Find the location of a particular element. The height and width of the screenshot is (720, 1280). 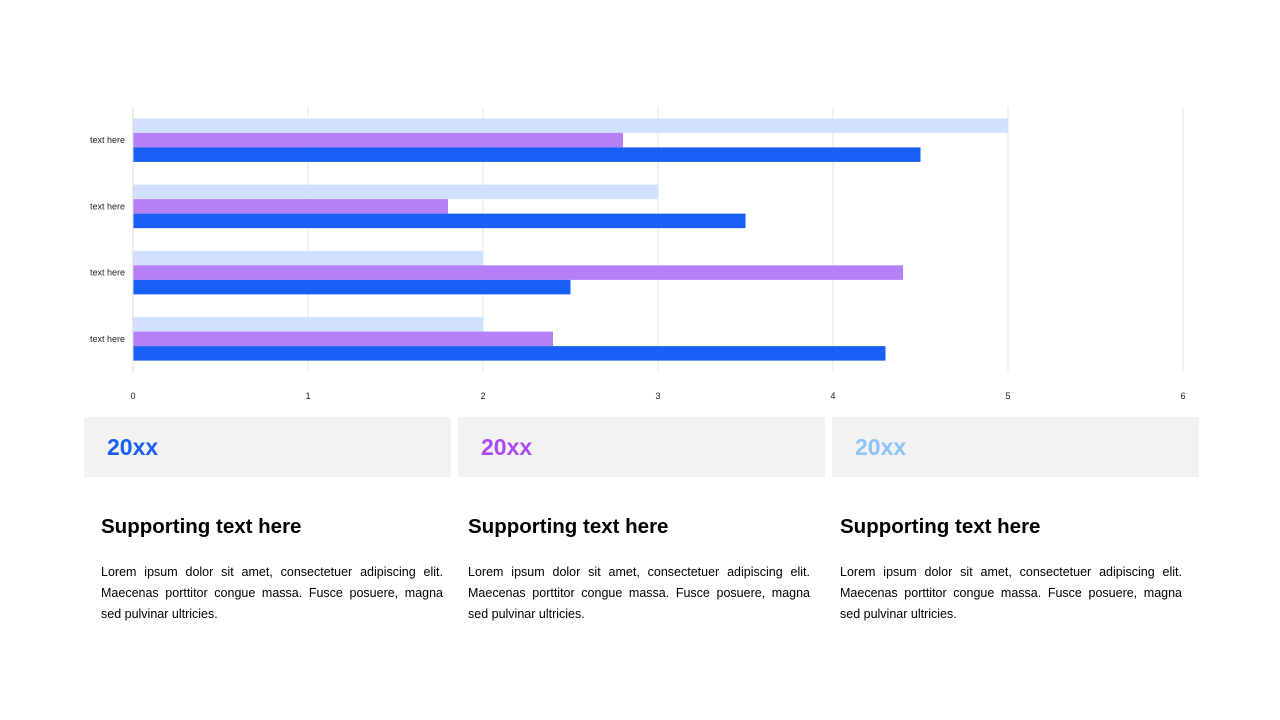

x-tick-label-4: 4 is located at coordinates (832, 396).